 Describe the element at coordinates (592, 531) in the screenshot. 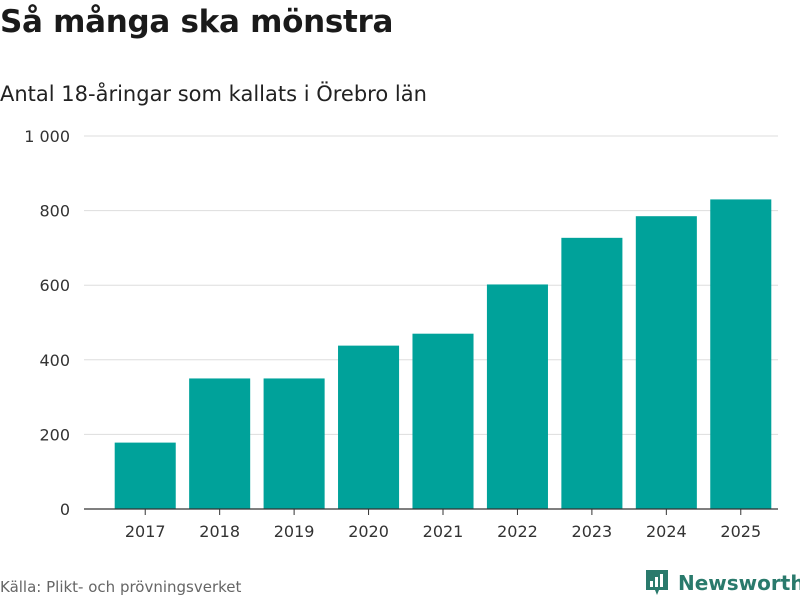

I see `x-tick-label: 2023` at that location.